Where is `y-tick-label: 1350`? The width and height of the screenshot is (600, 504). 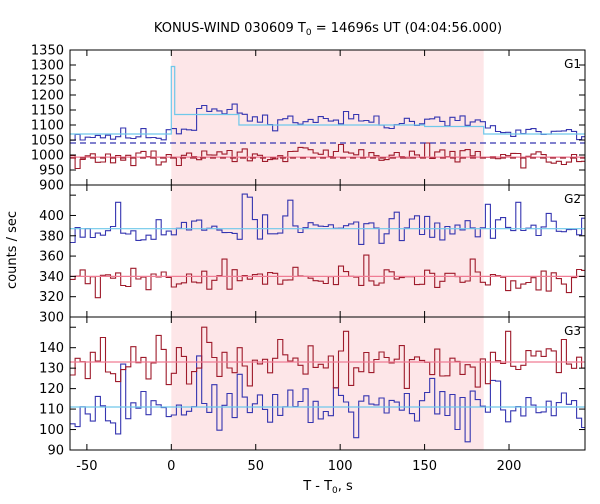
y-tick-label: 1350 is located at coordinates (47, 51).